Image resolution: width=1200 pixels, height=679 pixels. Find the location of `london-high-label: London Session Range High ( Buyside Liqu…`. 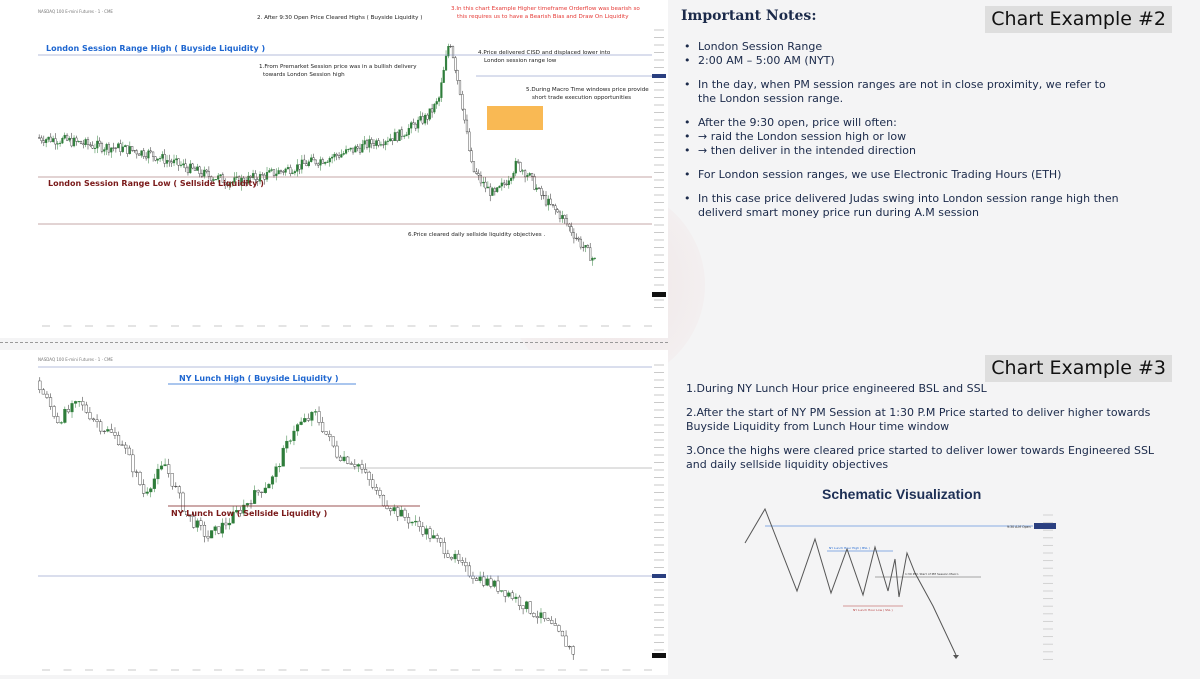

london-high-label: London Session Range High ( Buyside Liqu… is located at coordinates (155, 48).